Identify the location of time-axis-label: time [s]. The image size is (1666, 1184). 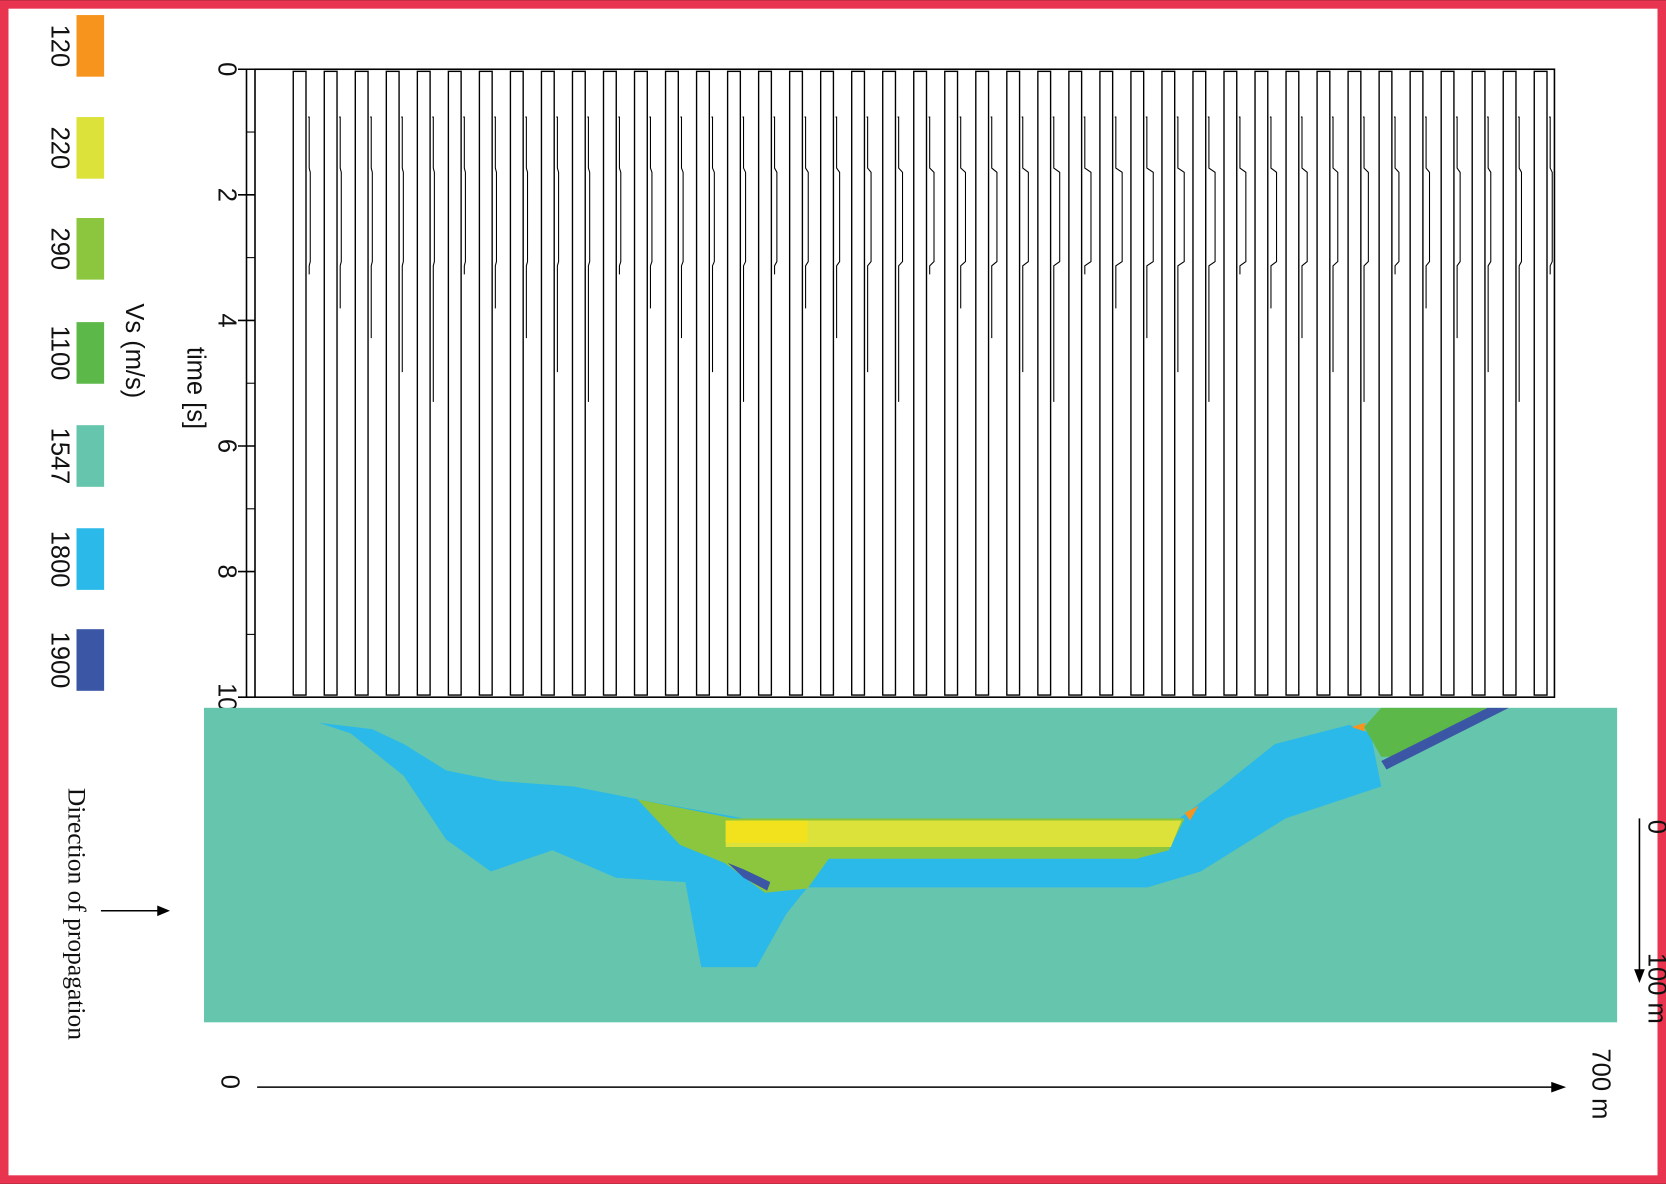
(196, 388).